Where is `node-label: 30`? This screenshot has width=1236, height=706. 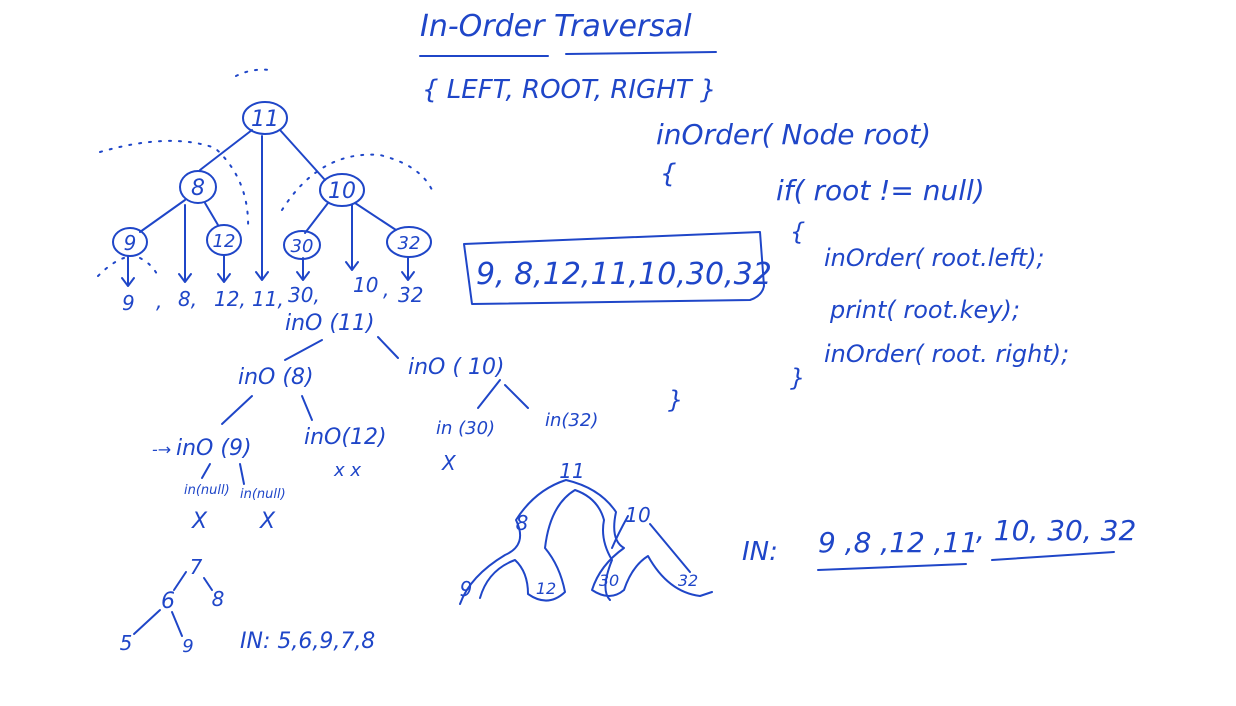
node-label: 30 is located at coordinates (302, 246).